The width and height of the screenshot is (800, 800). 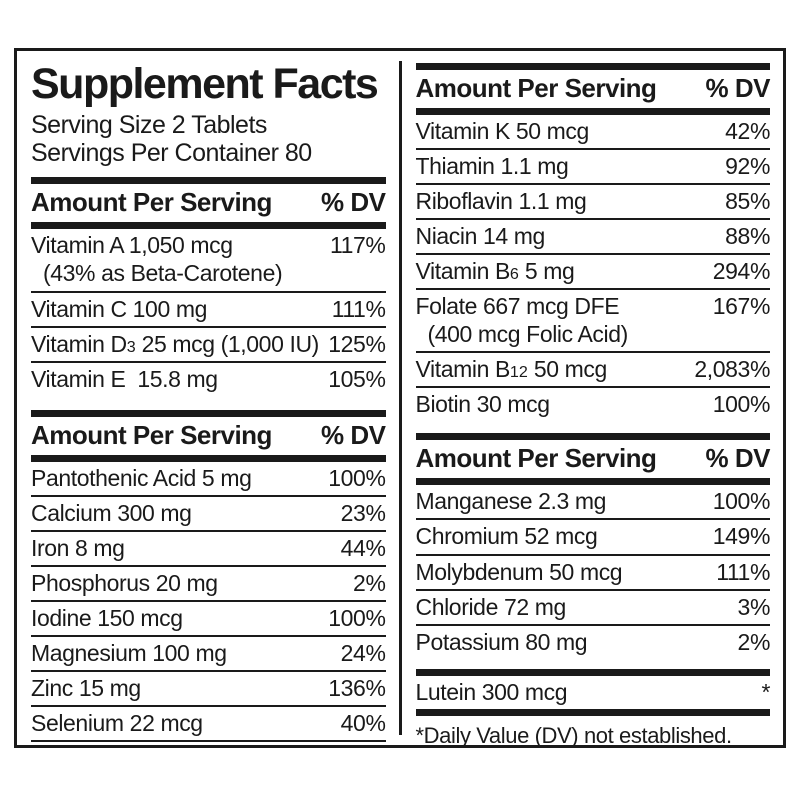 I want to click on nutrient-name: Pantothenic Acid 5 mg, so click(x=141, y=477).